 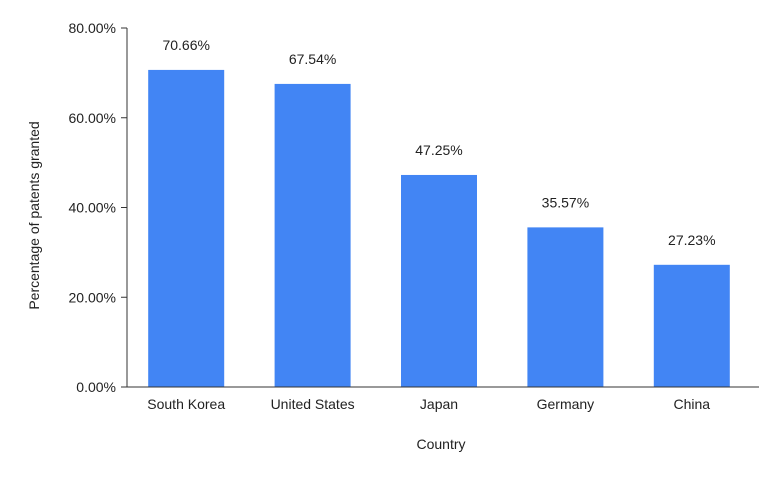 I want to click on bar-data-label: 70.66%, so click(x=185, y=45).